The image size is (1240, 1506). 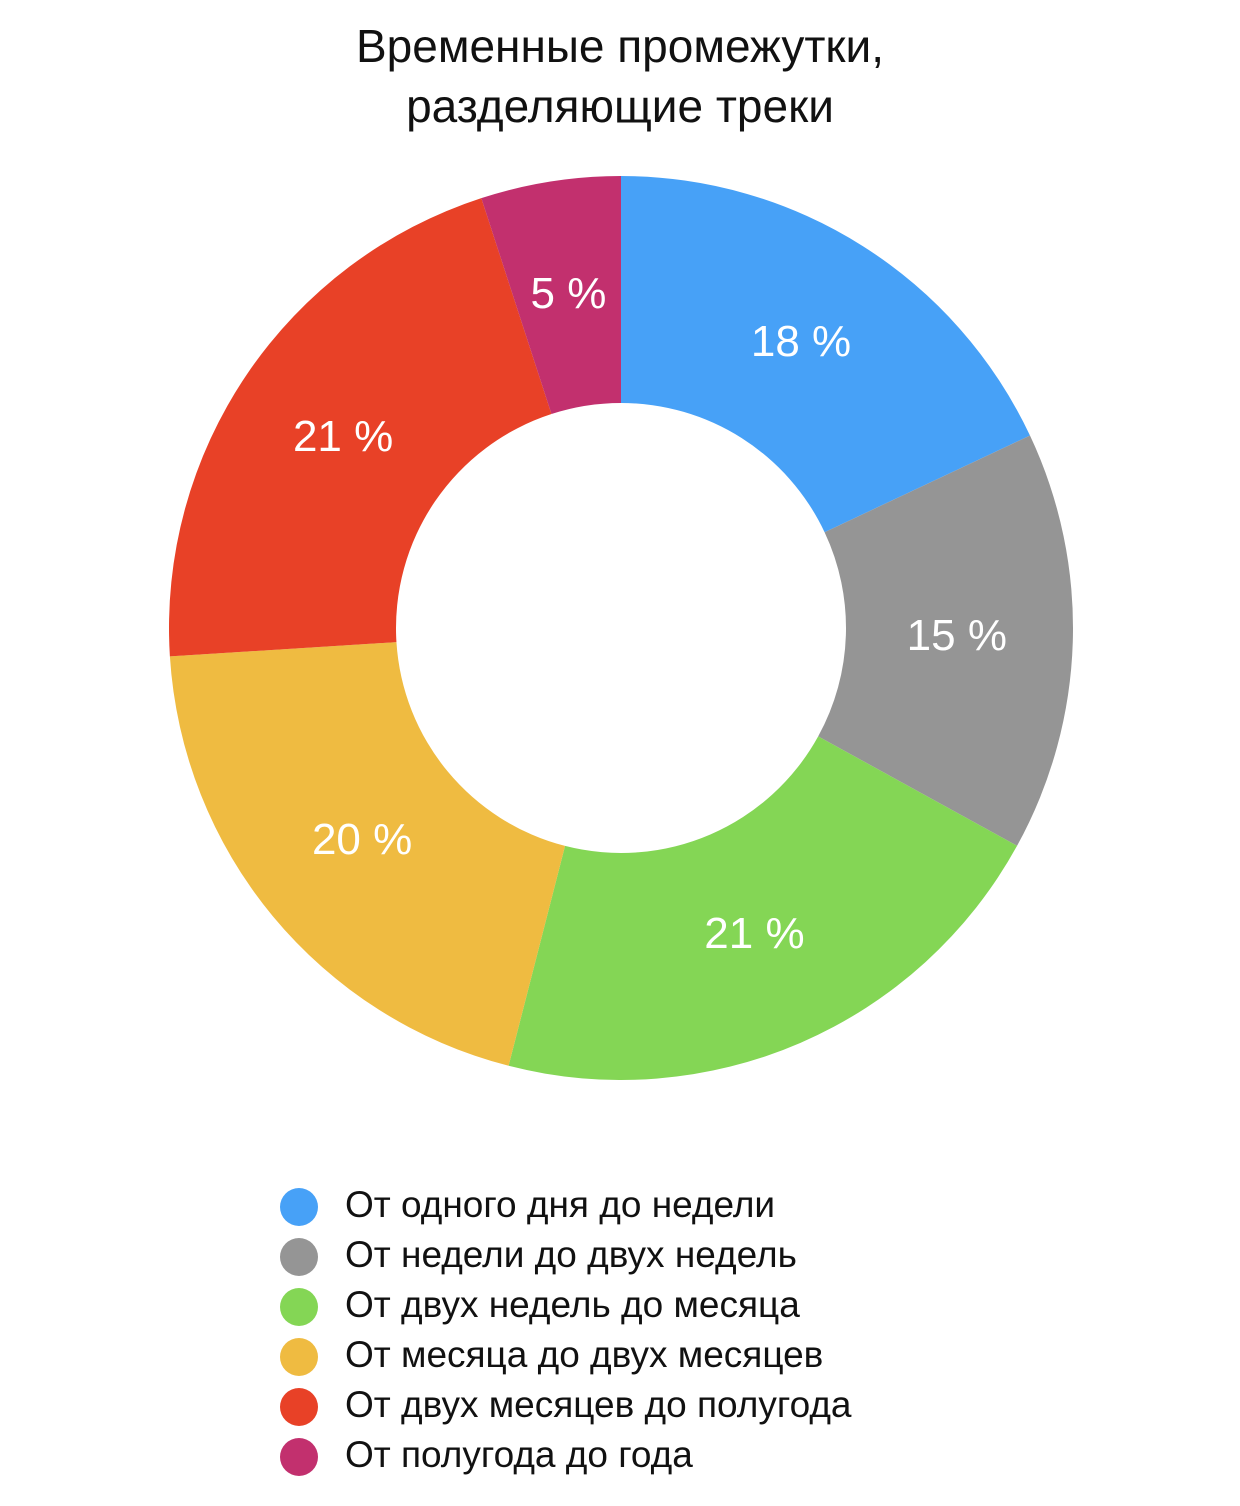 What do you see at coordinates (572, 1304) in the screenshot?
I see `legend-label: От двух недель до месяца` at bounding box center [572, 1304].